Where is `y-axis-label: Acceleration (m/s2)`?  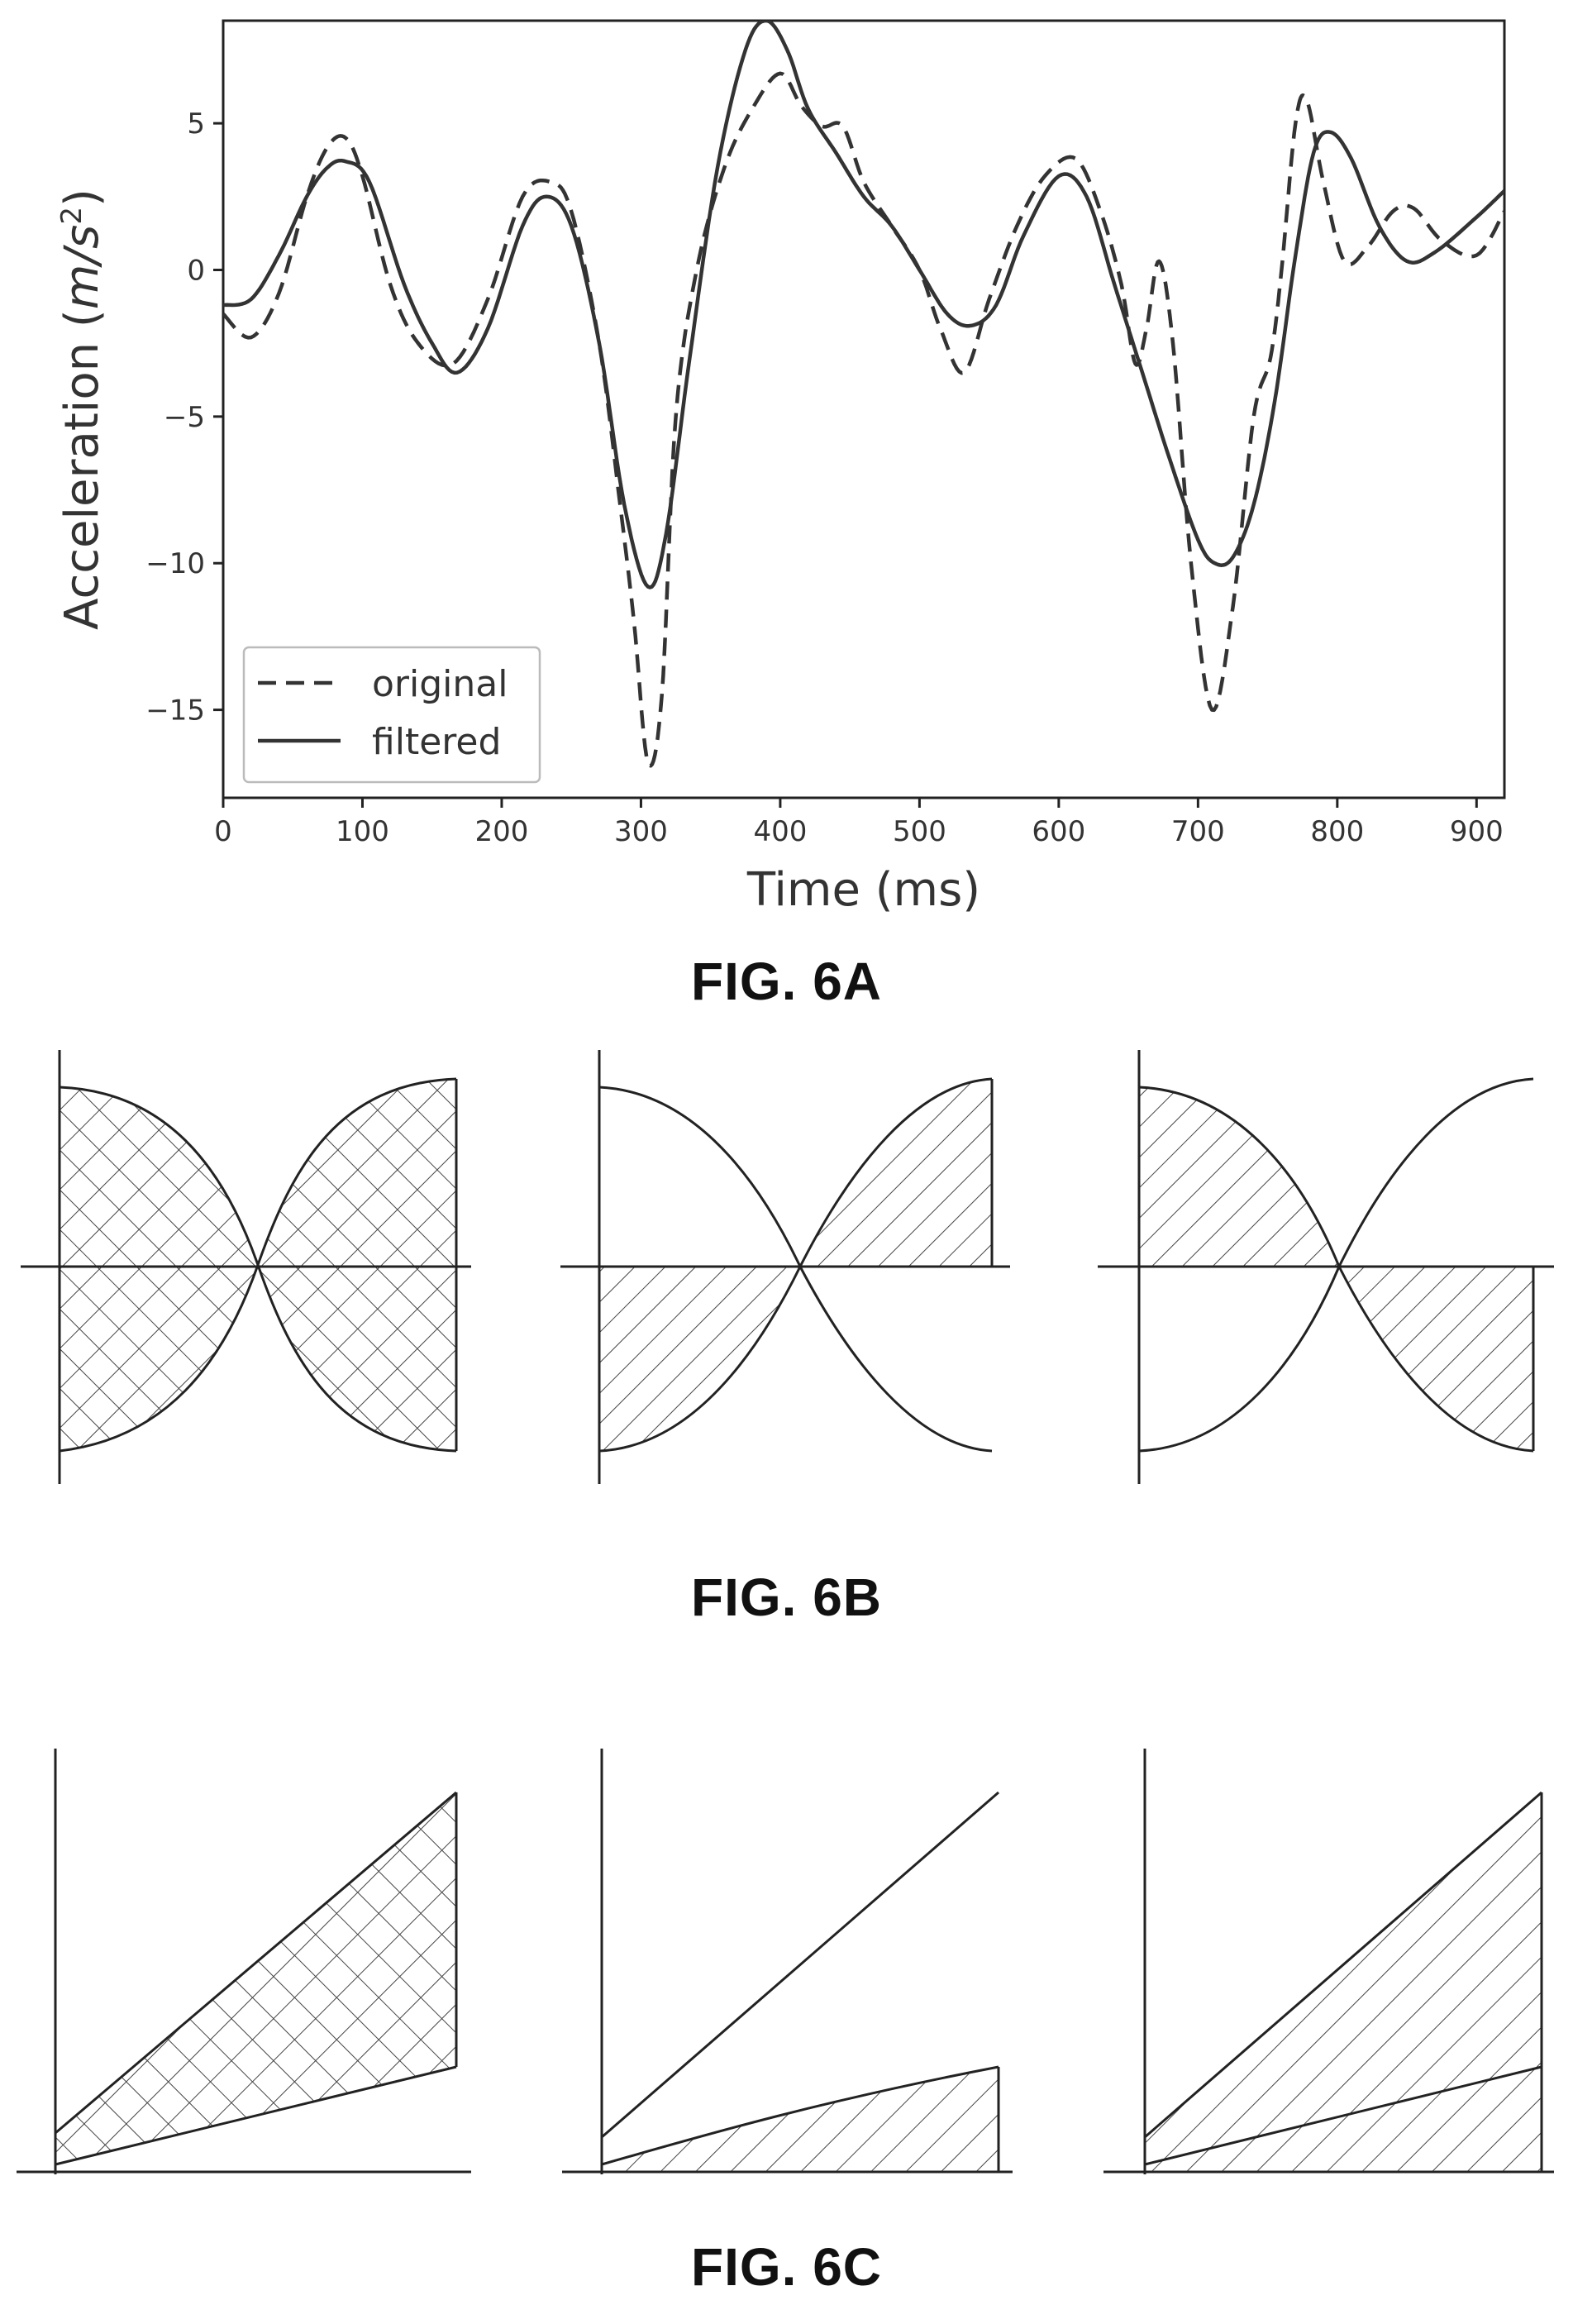
y-axis-label: Acceleration (m/s2) is located at coordinates (82, 409).